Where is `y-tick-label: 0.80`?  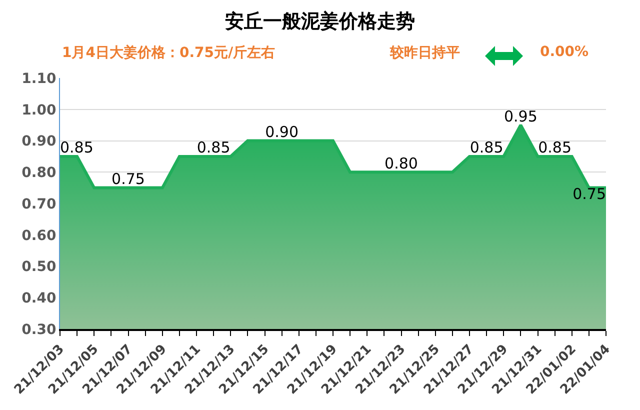
y-tick-label: 0.80 is located at coordinates (39, 173).